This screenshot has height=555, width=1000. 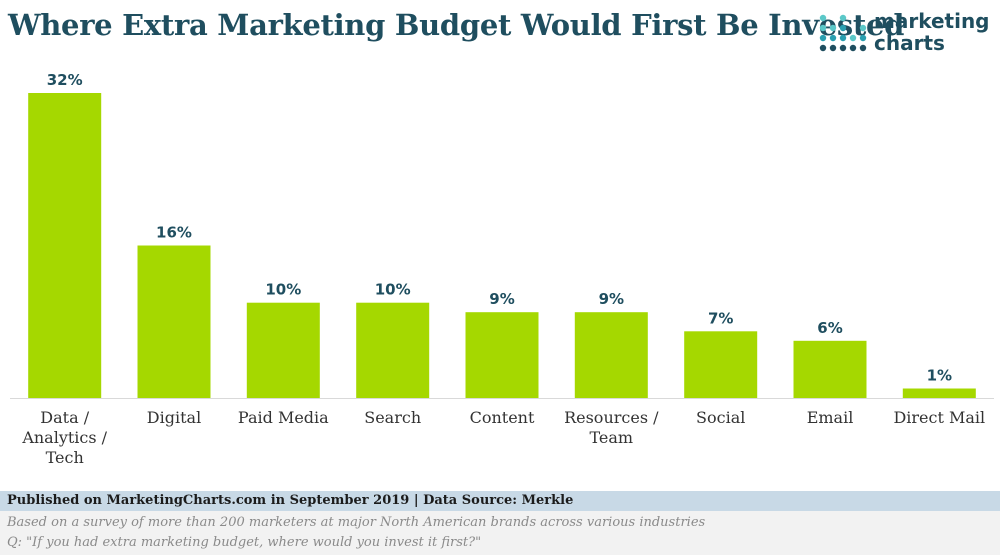 What do you see at coordinates (939, 376) in the screenshot?
I see `value-label-8: 1%` at bounding box center [939, 376].